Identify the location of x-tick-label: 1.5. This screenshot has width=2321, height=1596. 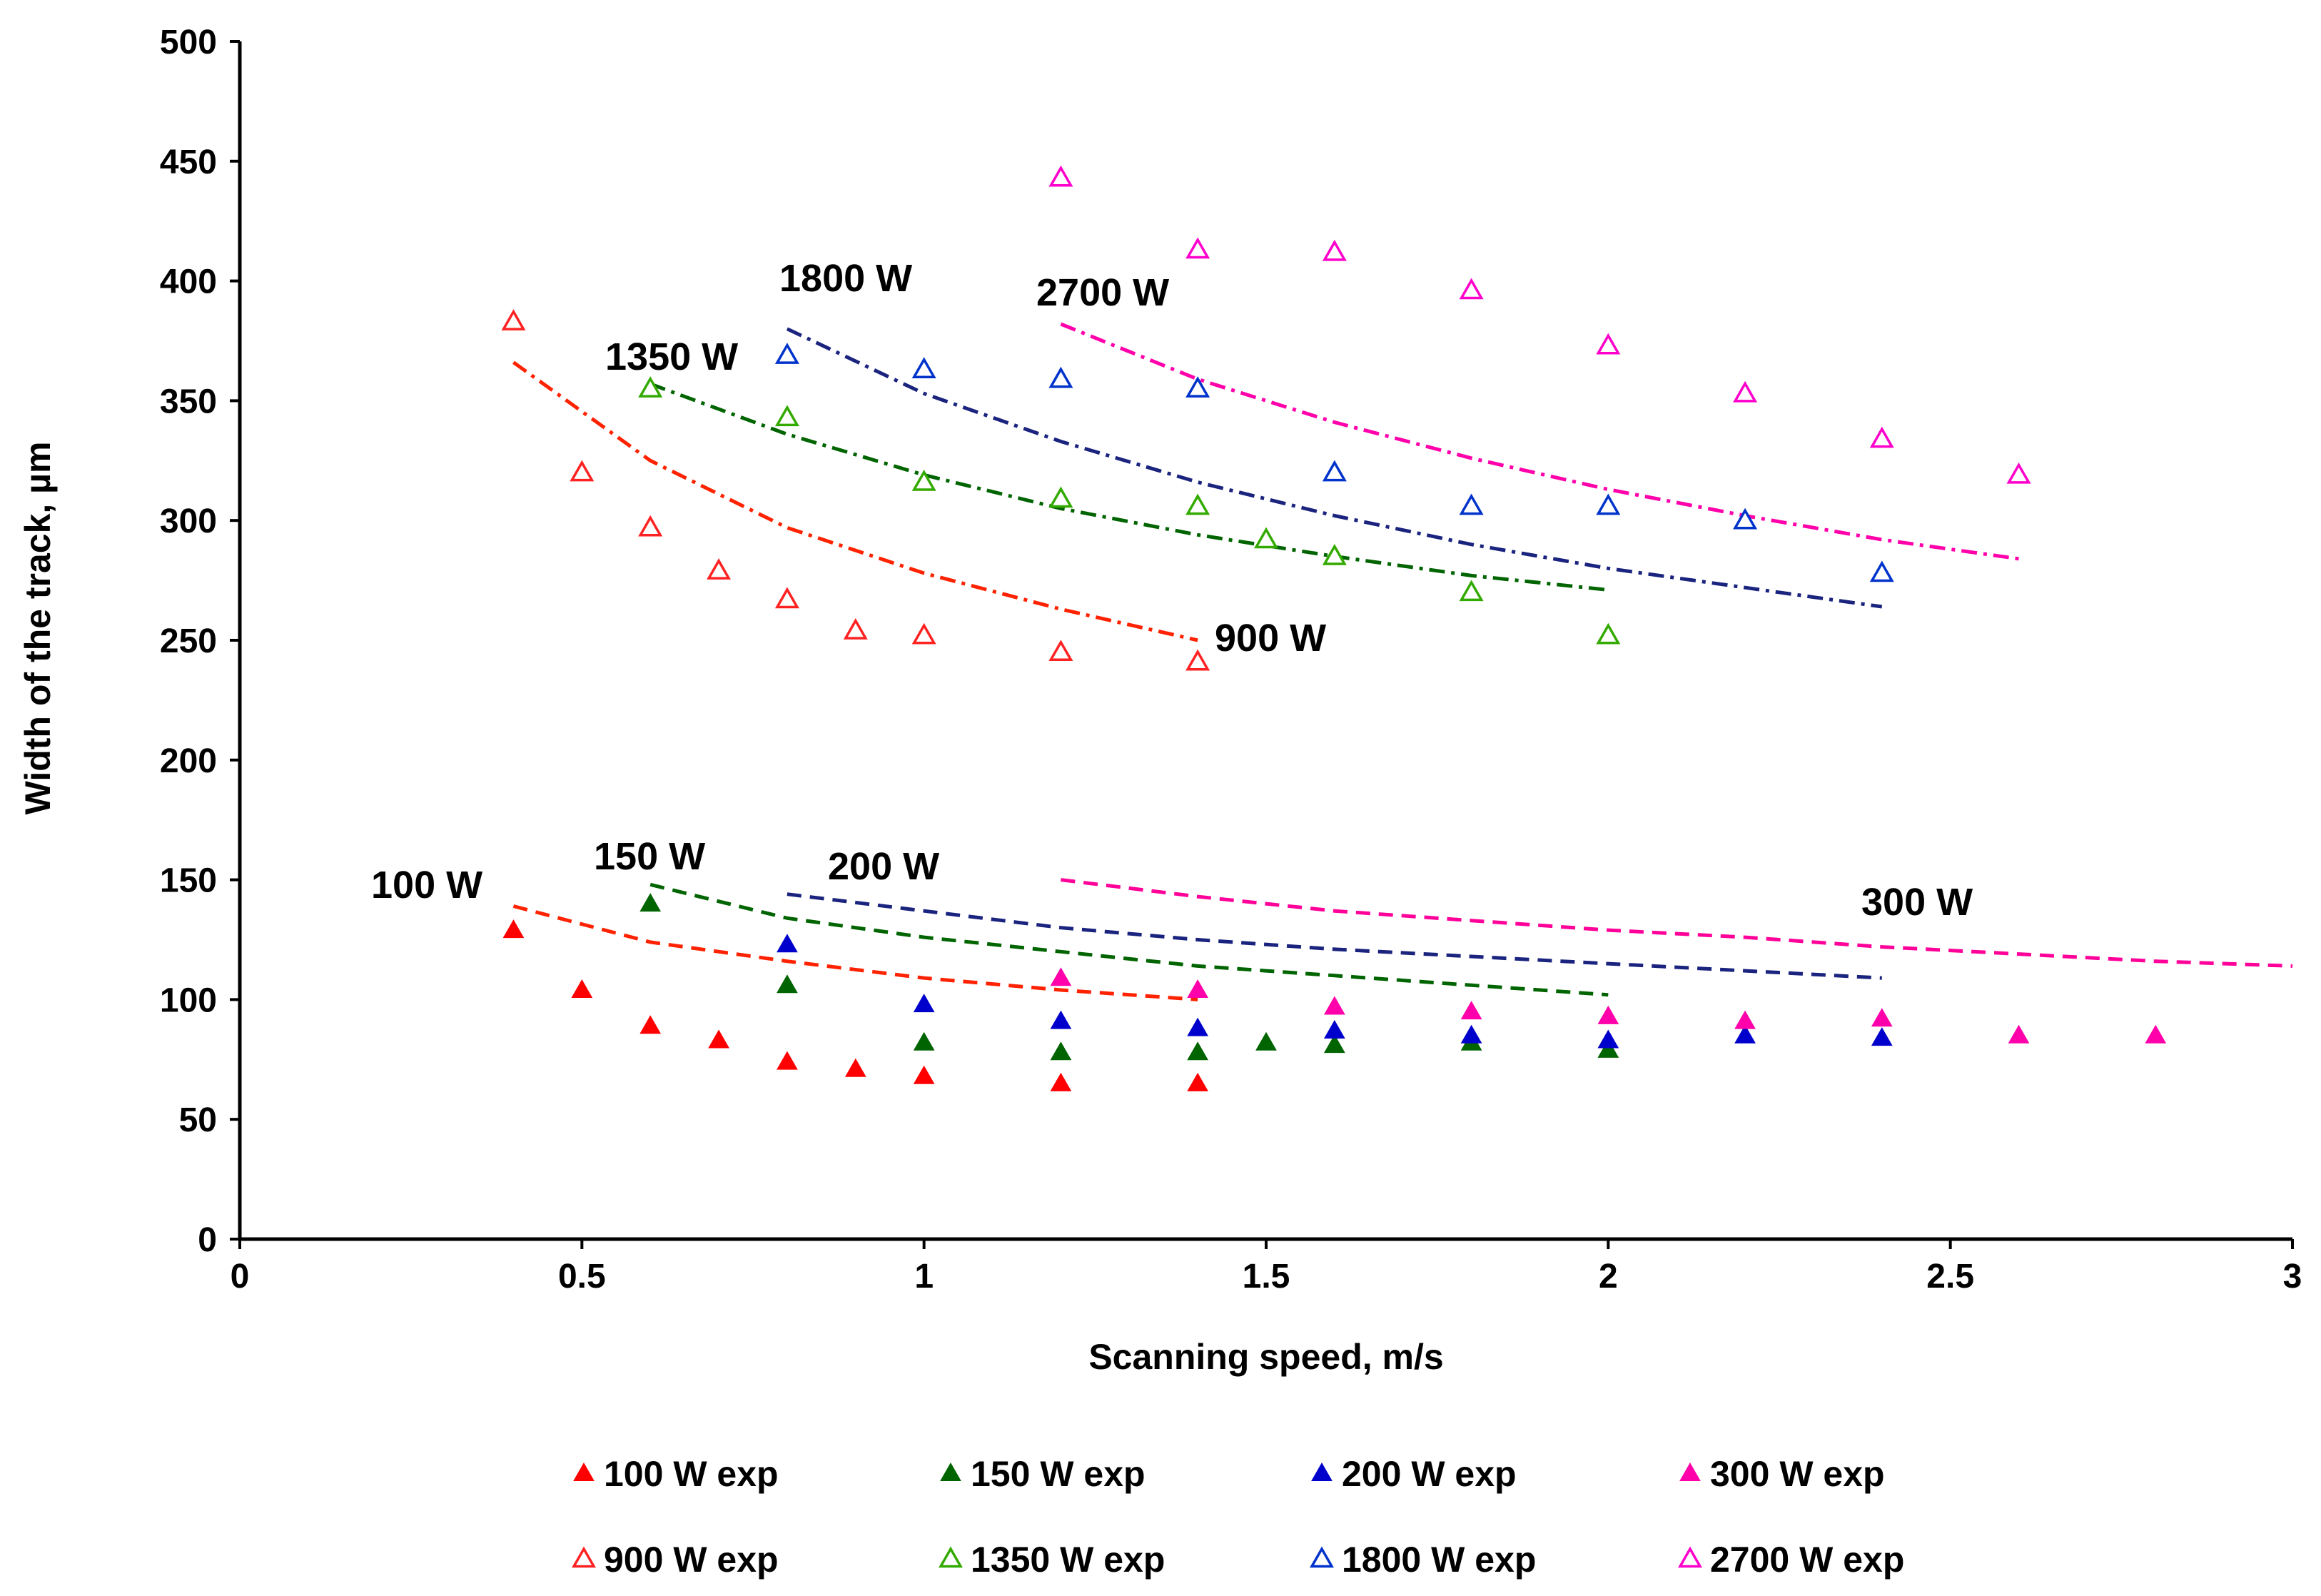
(1267, 1277).